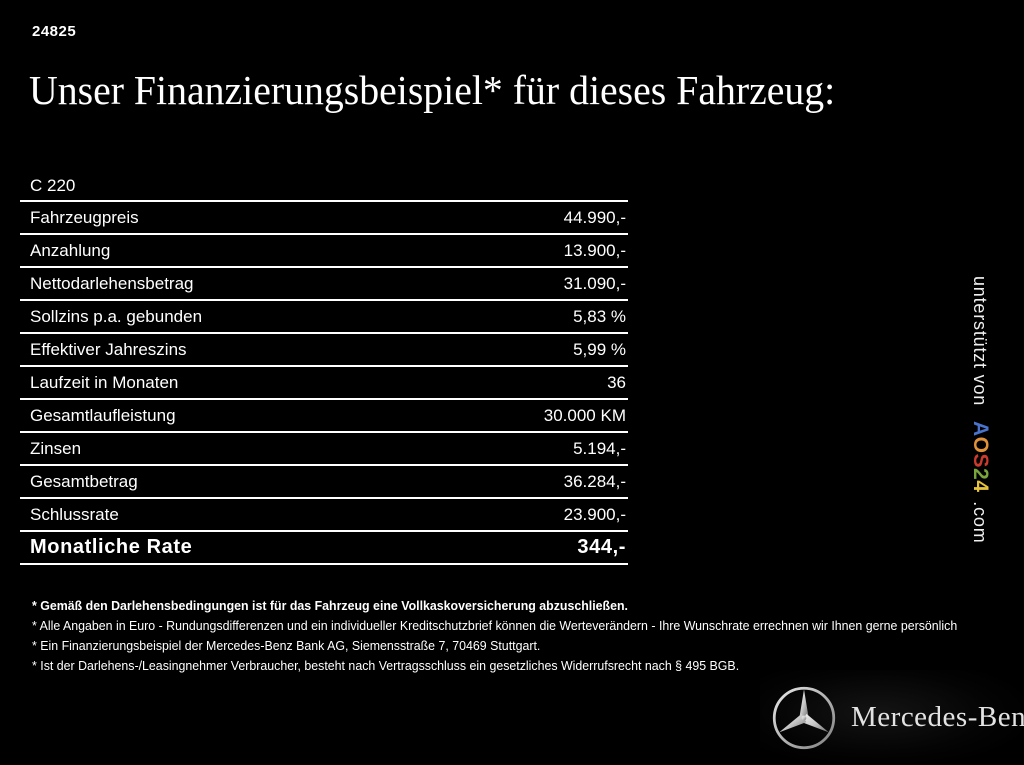 This screenshot has width=1024, height=765. I want to click on row-value: 13.900,-, so click(594, 250).